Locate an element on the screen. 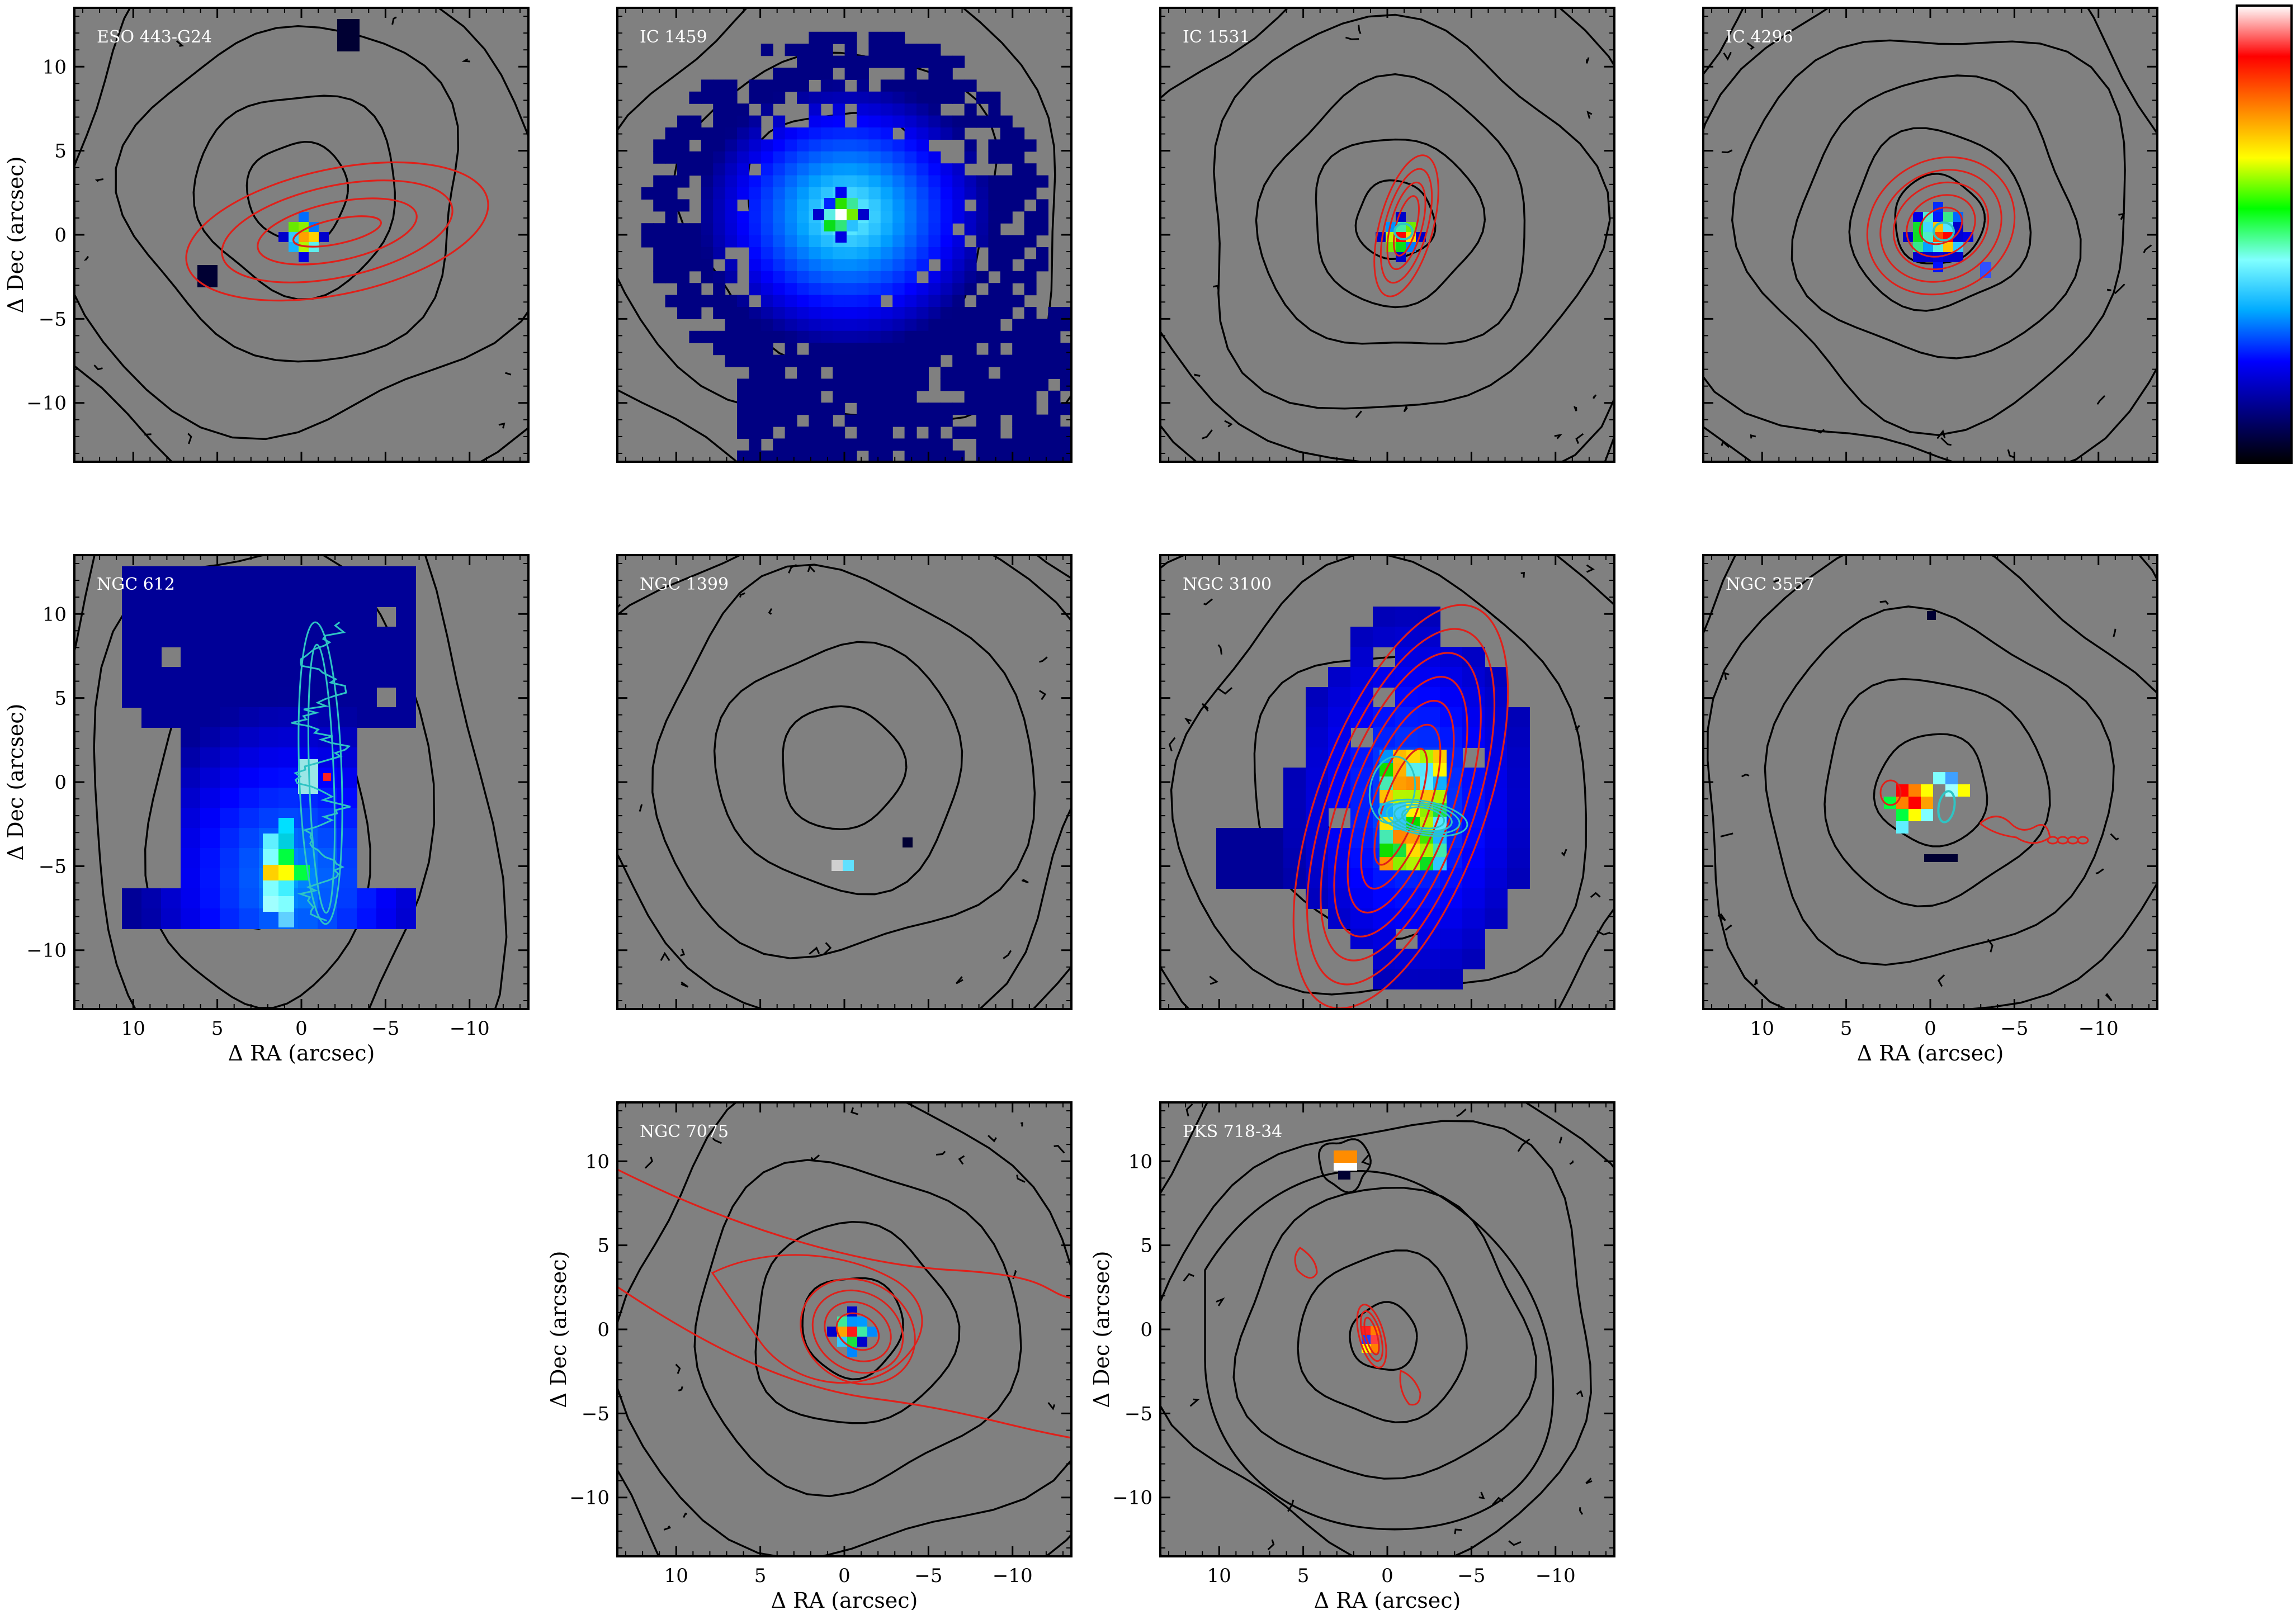 The image size is (2296, 1610). optical-contour is located at coordinates (287, 194).